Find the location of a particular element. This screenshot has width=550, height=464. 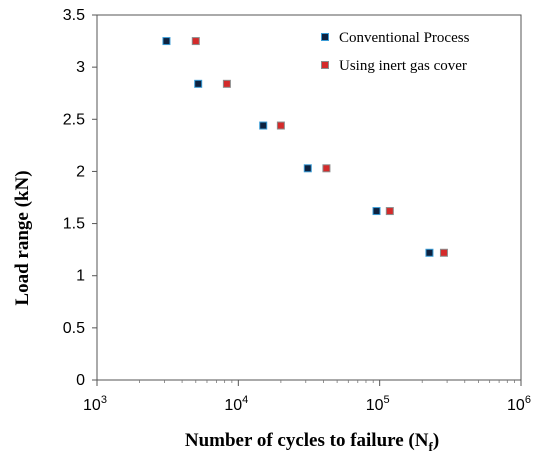

y-tick-label: 2 is located at coordinates (80, 171).